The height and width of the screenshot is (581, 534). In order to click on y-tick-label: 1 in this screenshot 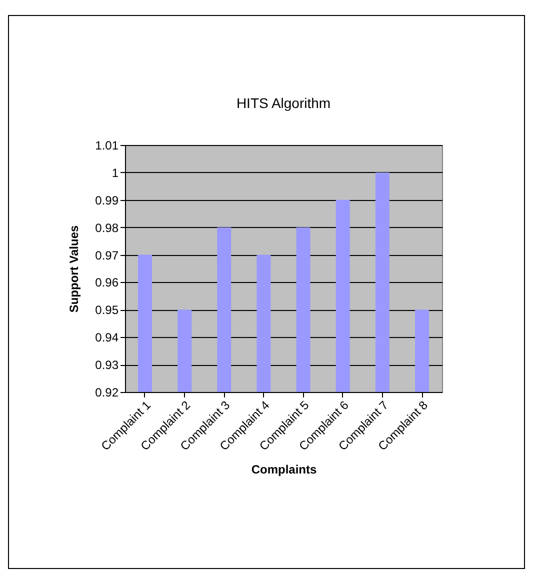, I will do `click(115, 173)`.